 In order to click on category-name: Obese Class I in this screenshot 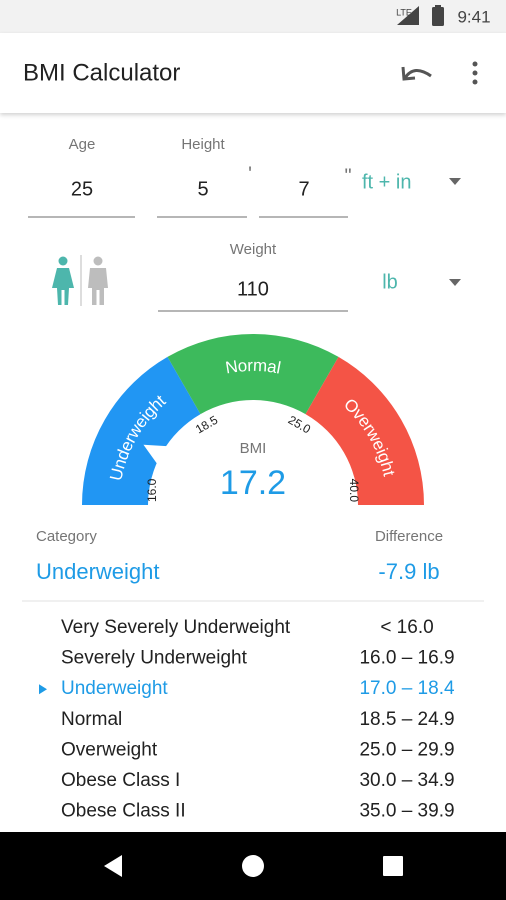, I will do `click(120, 780)`.